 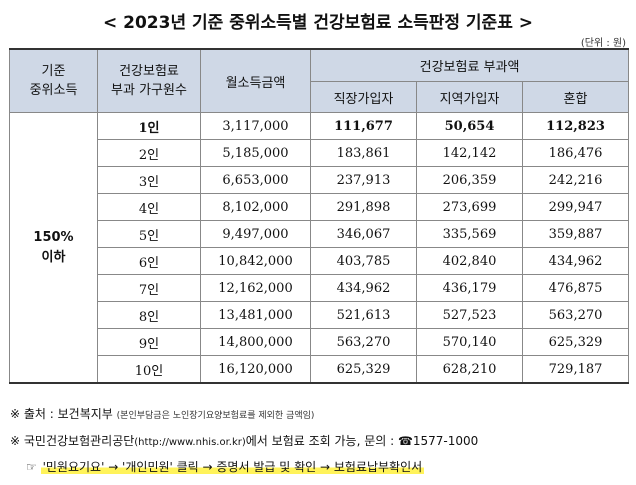 I want to click on cell-members: 2인, so click(x=149, y=153).